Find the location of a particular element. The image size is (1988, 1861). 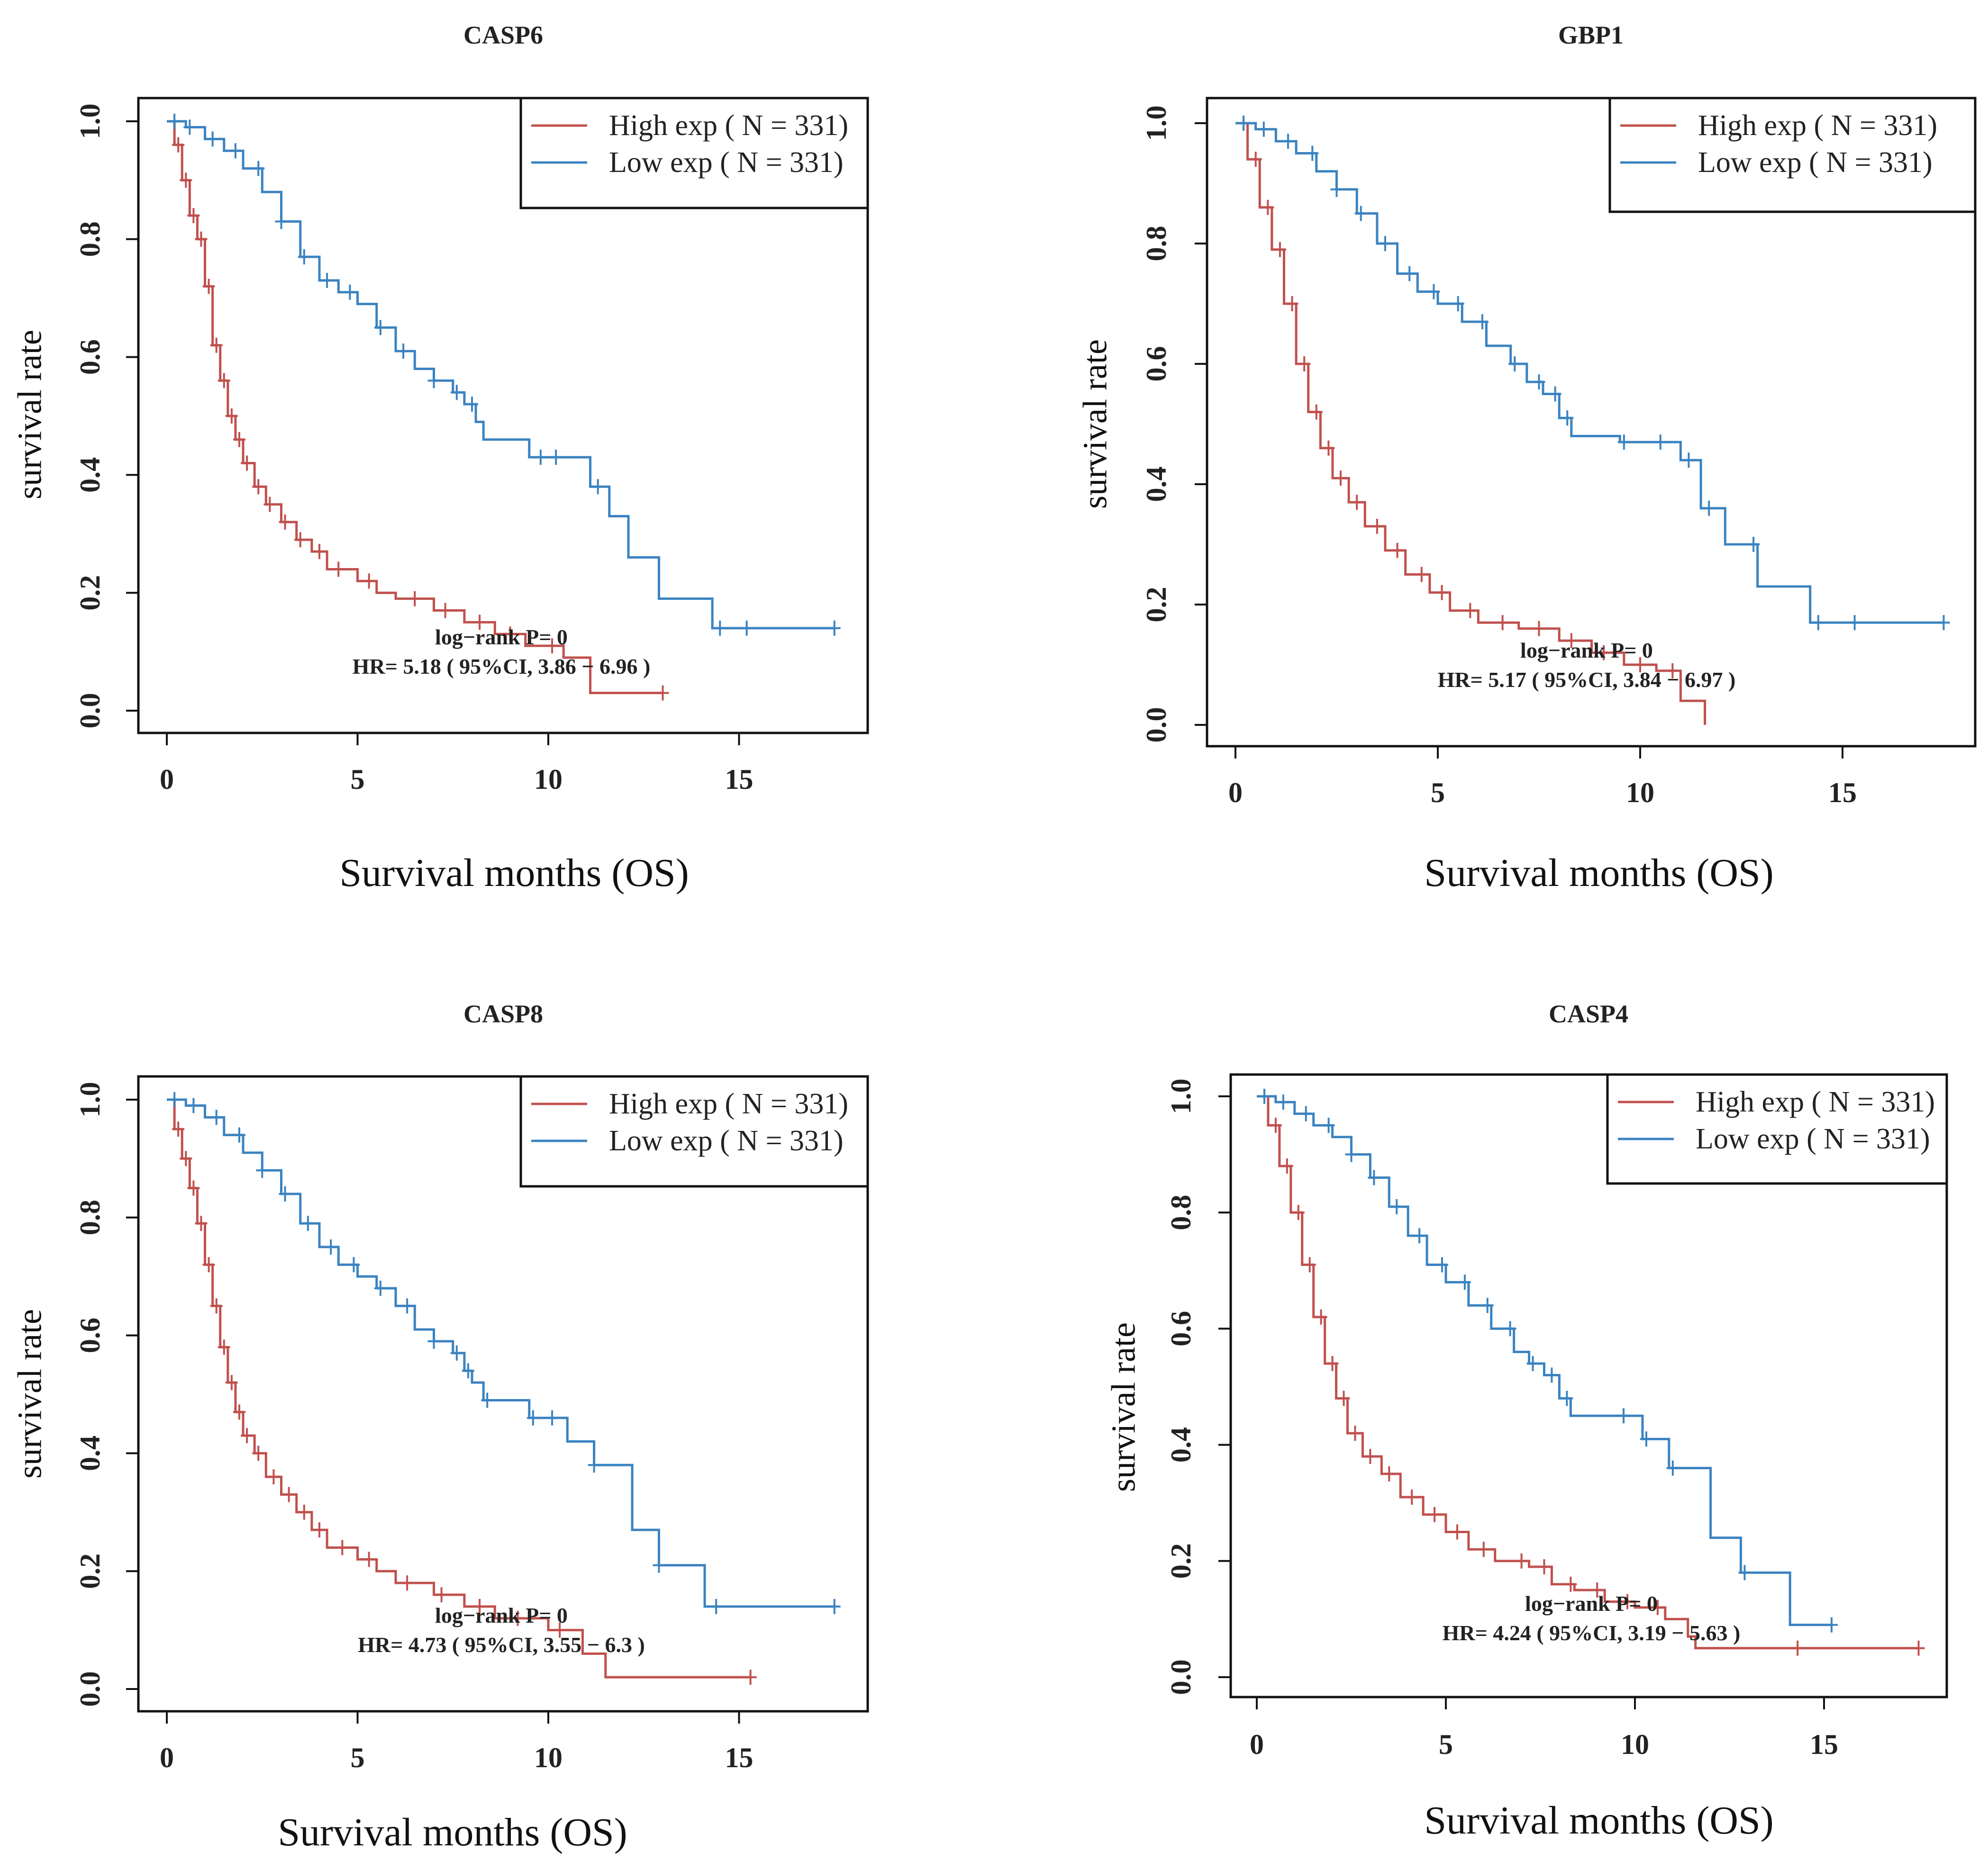

y-tick-label: 0.0 is located at coordinates (90, 1689).